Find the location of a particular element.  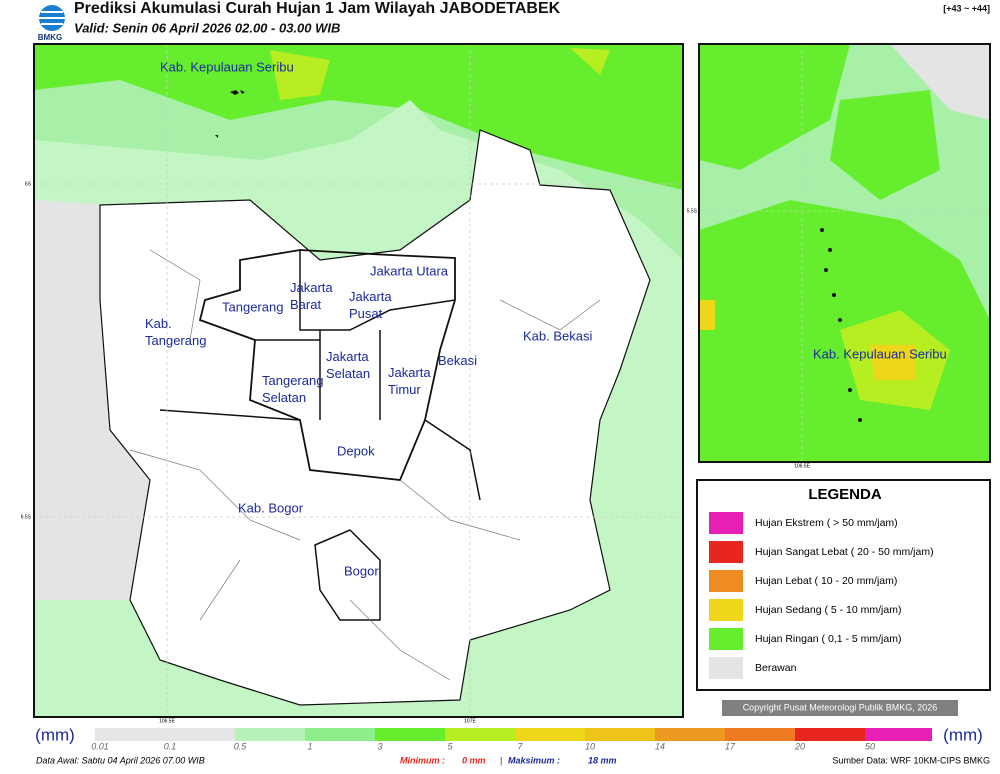

colorbar-tick: 3 is located at coordinates (379, 746).